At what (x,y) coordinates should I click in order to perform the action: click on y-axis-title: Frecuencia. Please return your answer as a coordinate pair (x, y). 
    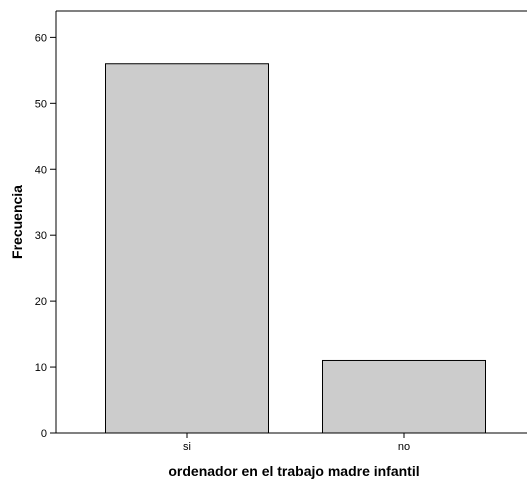
    Looking at the image, I should click on (17, 222).